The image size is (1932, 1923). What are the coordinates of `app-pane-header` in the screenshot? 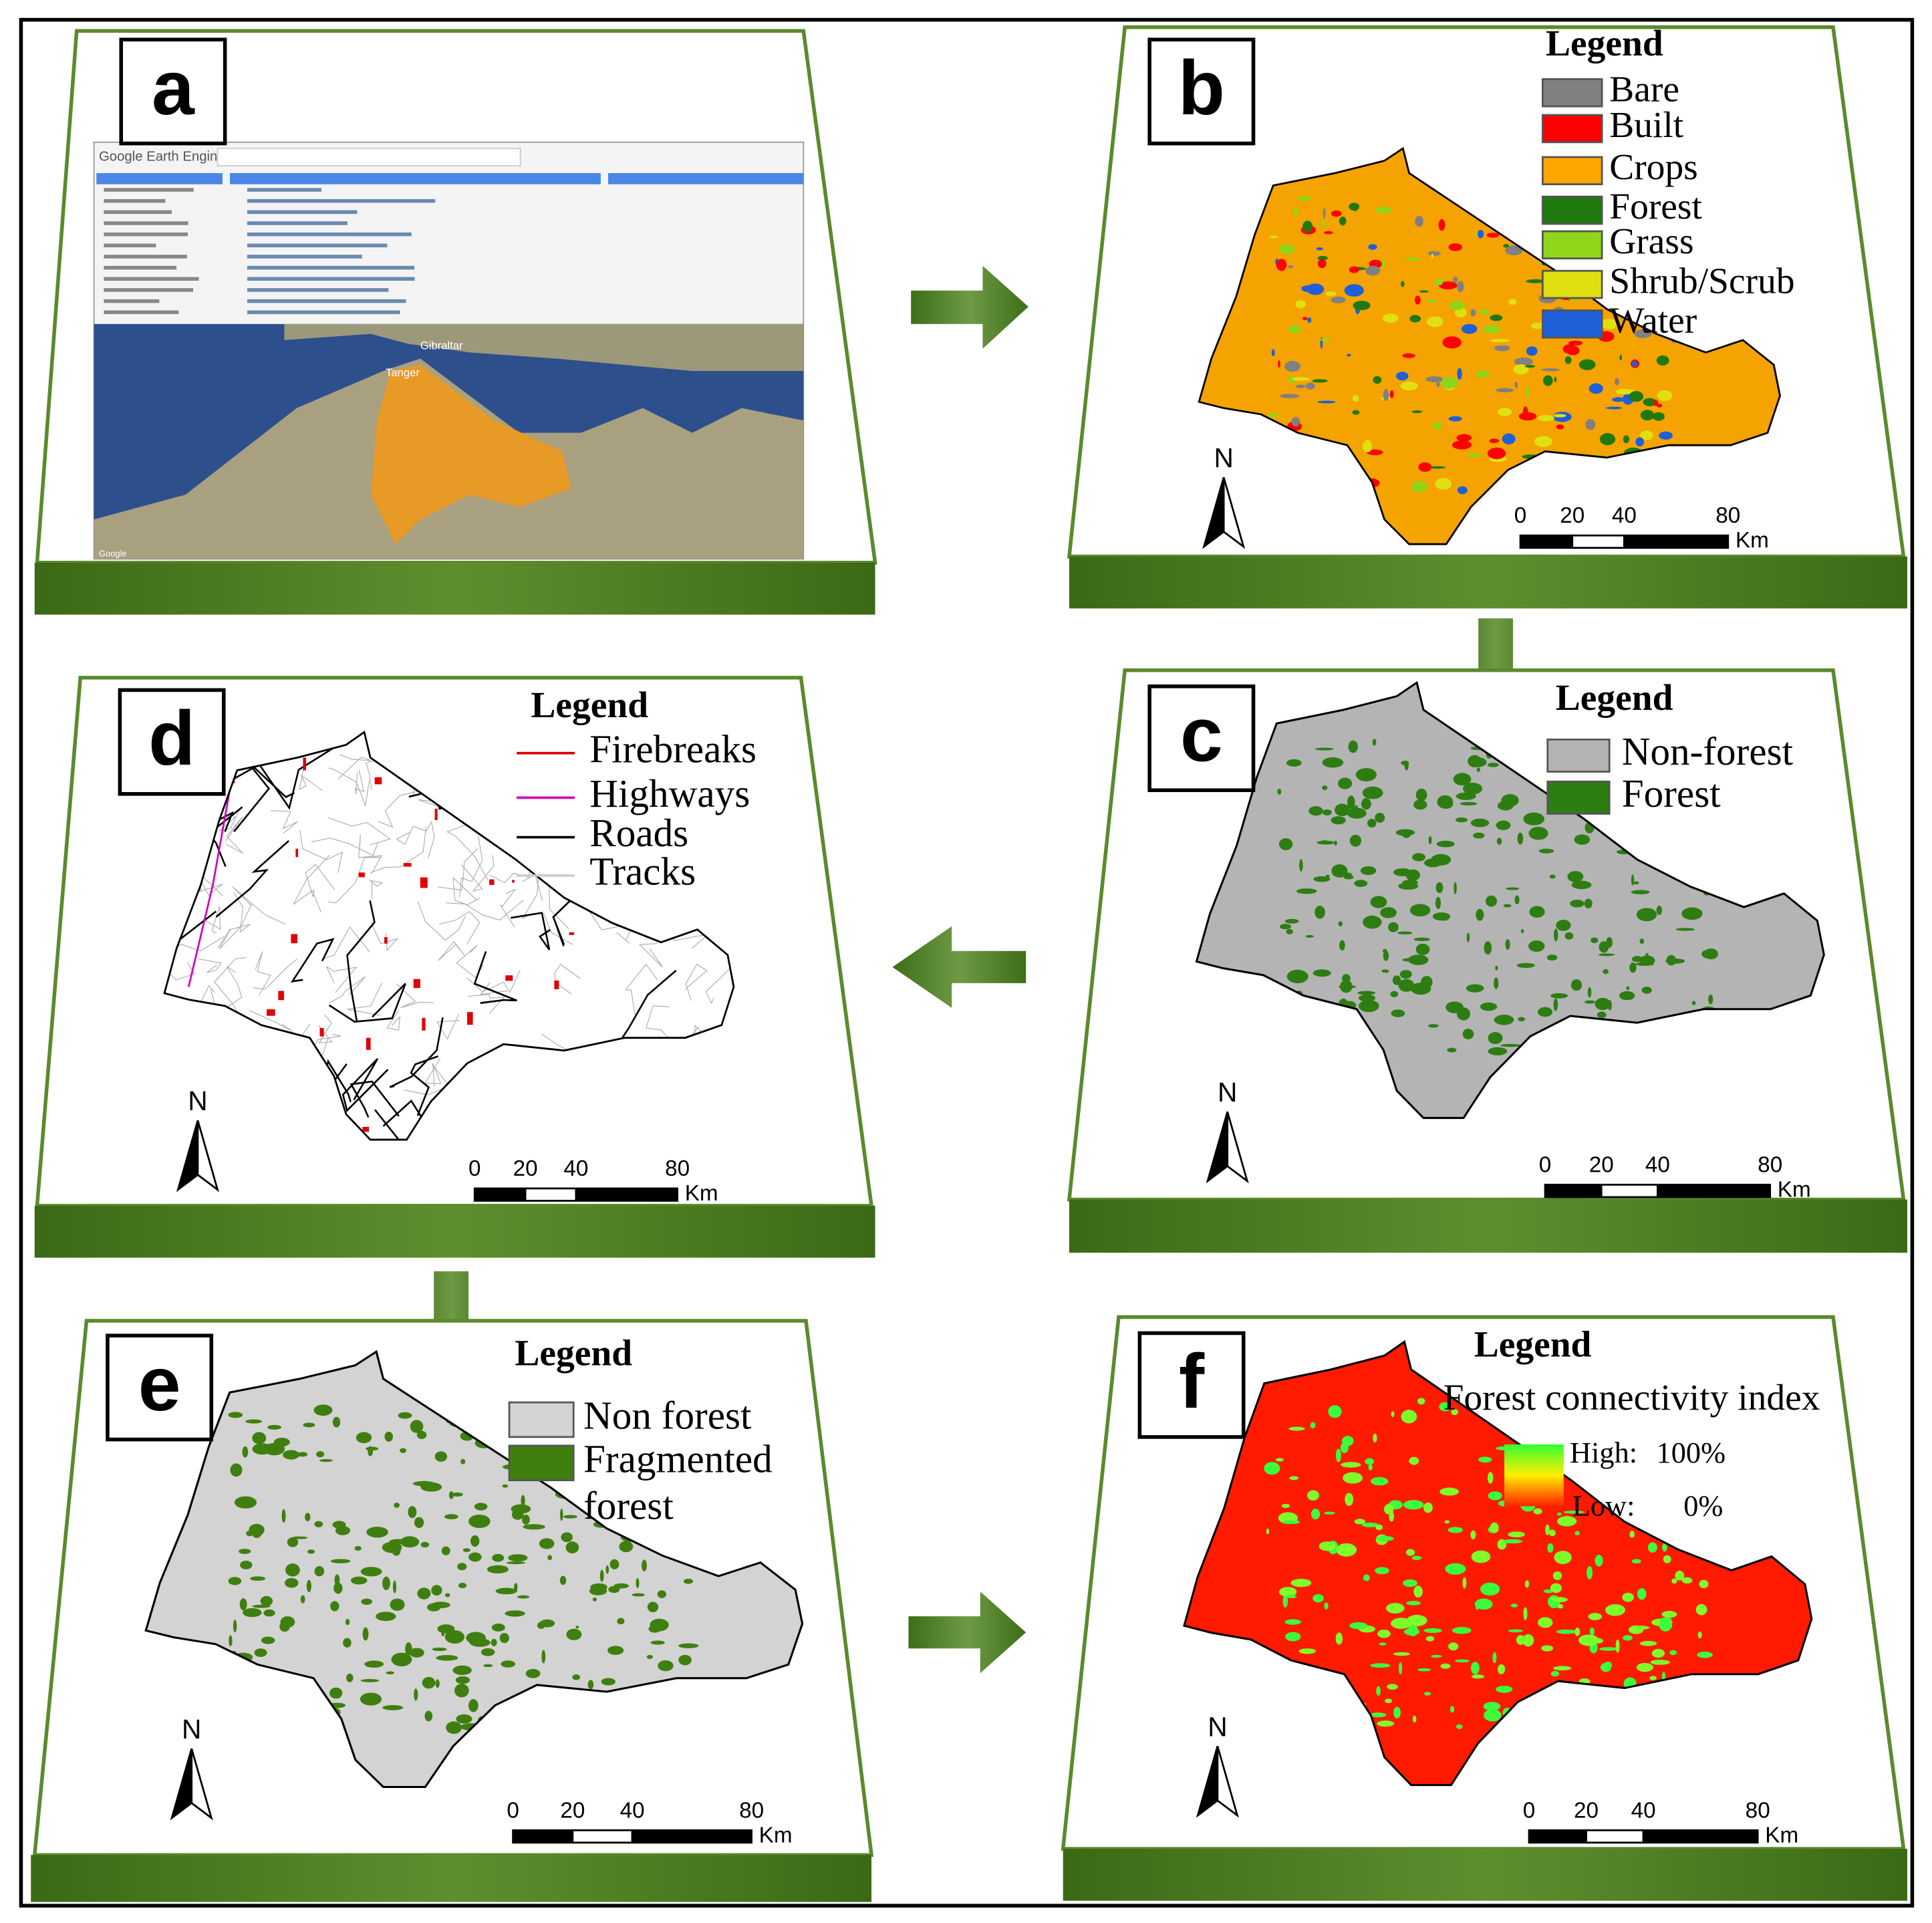 It's located at (706, 178).